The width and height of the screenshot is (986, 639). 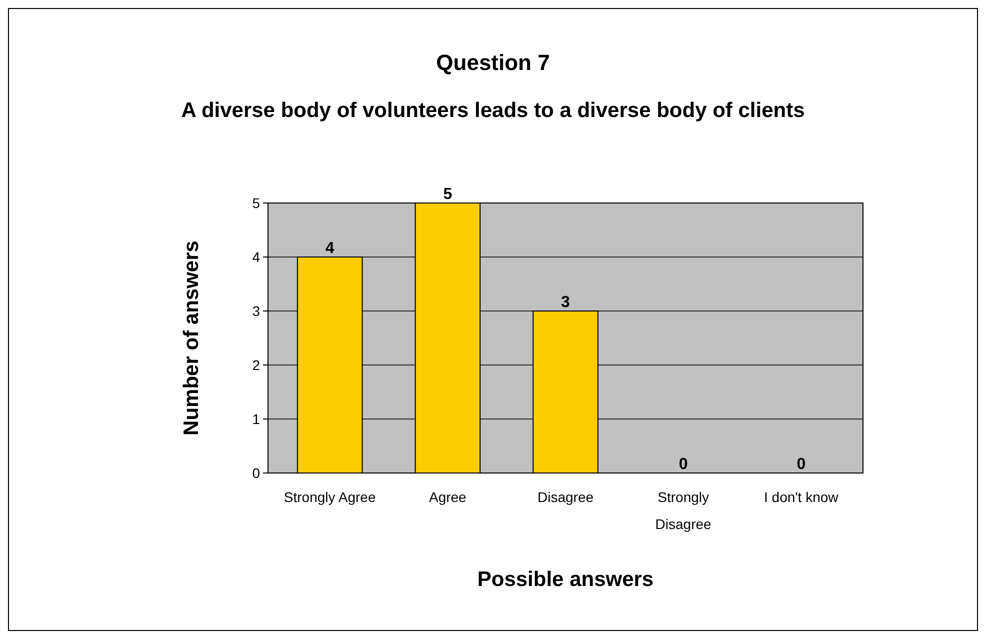 What do you see at coordinates (256, 310) in the screenshot?
I see `y-tick-label: 3` at bounding box center [256, 310].